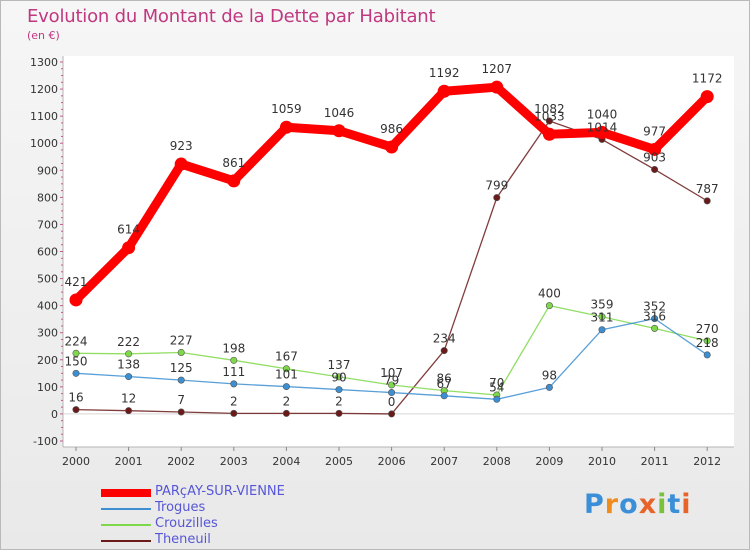  I want to click on x-tick-label: 2003, so click(234, 461).